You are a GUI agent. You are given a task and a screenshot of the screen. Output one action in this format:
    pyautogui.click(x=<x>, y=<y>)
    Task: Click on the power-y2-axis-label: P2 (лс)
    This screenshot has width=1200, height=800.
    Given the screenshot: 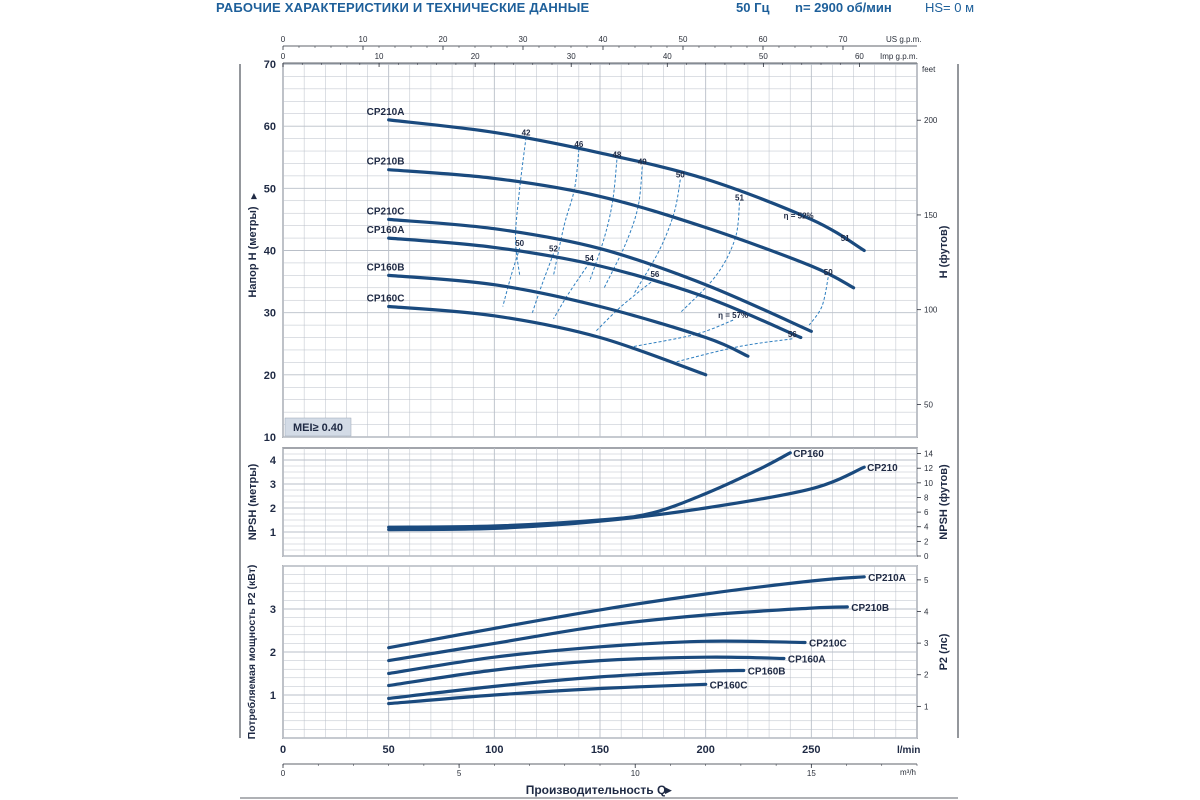 What is the action you would take?
    pyautogui.click(x=944, y=651)
    